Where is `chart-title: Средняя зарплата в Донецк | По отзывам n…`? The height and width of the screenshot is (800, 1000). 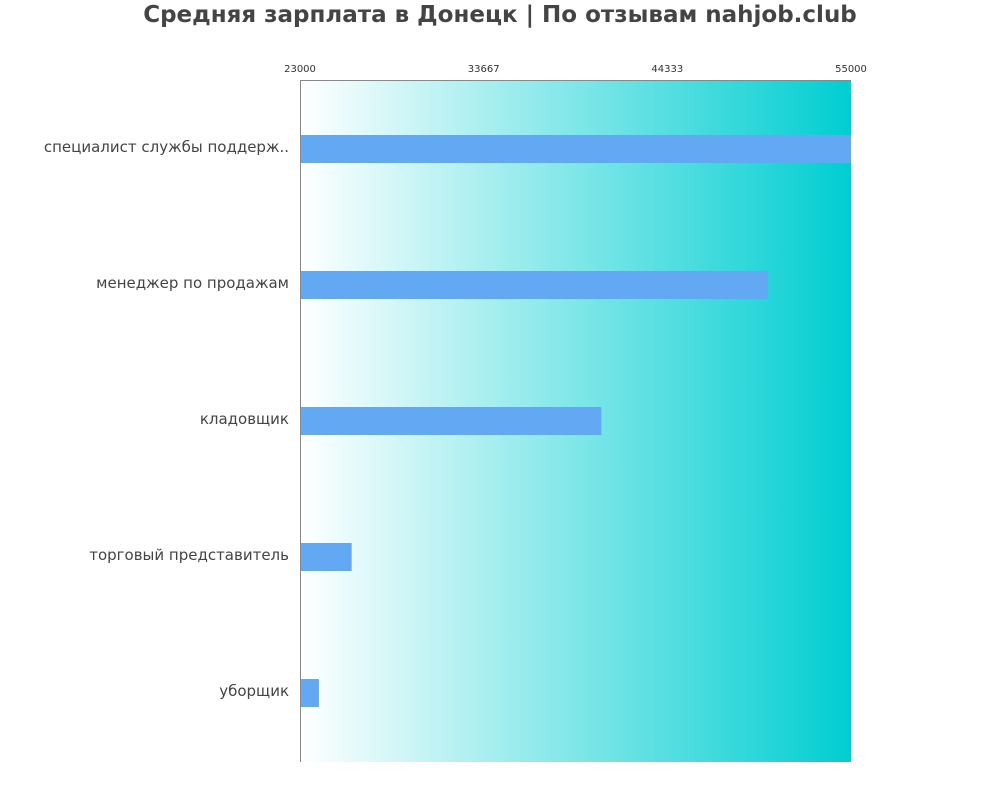 chart-title: Средняя зарплата в Донецк | По отзывам n… is located at coordinates (500, 15).